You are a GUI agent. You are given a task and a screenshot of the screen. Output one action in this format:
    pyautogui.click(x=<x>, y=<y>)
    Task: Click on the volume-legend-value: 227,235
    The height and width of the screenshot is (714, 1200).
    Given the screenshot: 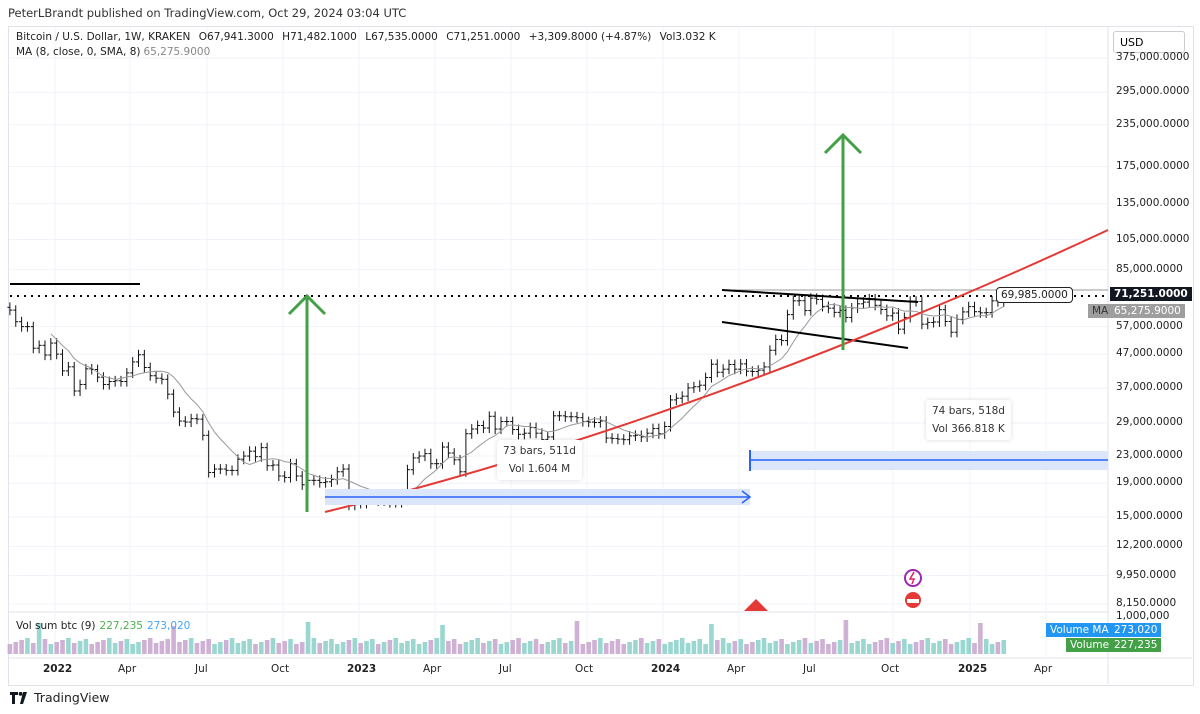 What is the action you would take?
    pyautogui.click(x=121, y=626)
    